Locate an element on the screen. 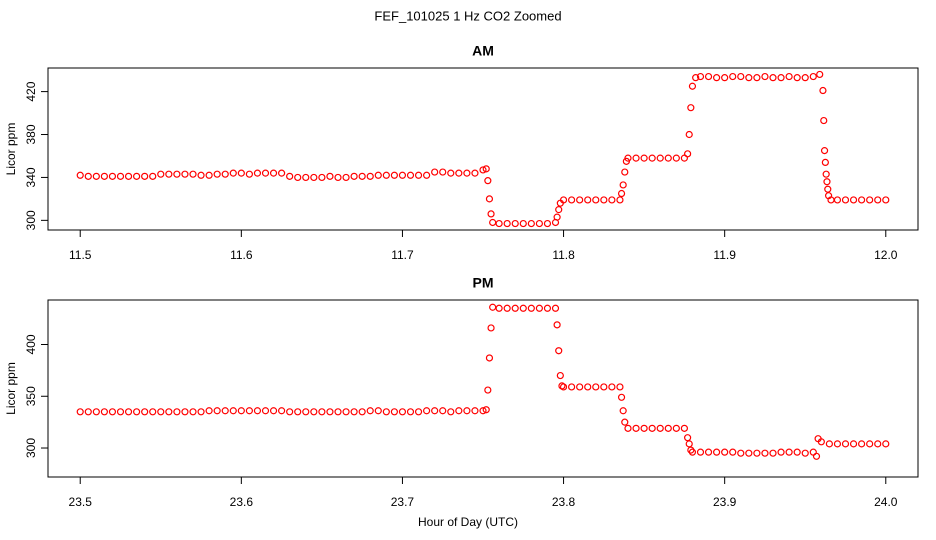 This screenshot has height=540, width=936. panel-title: PM is located at coordinates (483, 283).